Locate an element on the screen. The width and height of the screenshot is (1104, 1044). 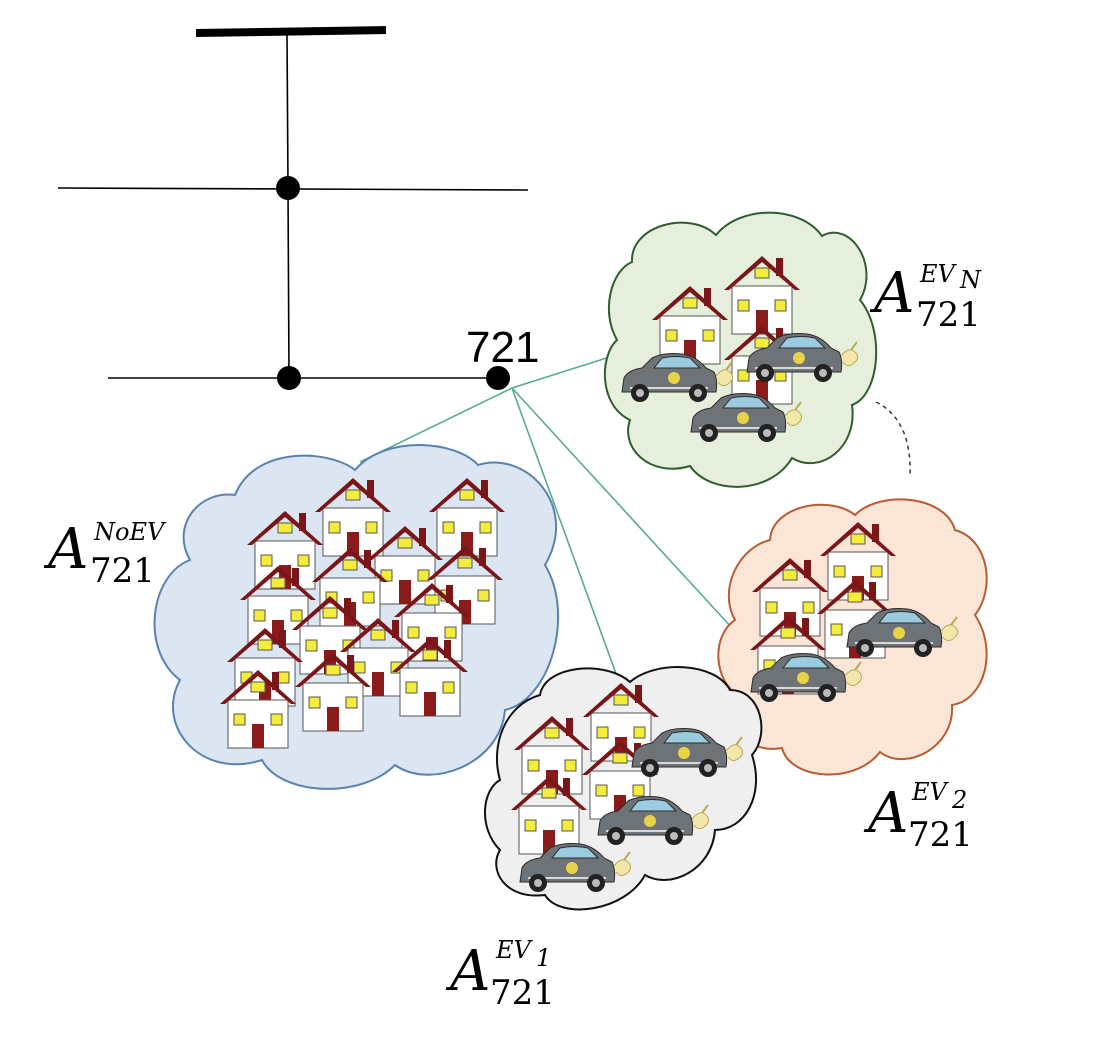
cluster-ev1: A EV 1 721 is located at coordinates (604, 839).